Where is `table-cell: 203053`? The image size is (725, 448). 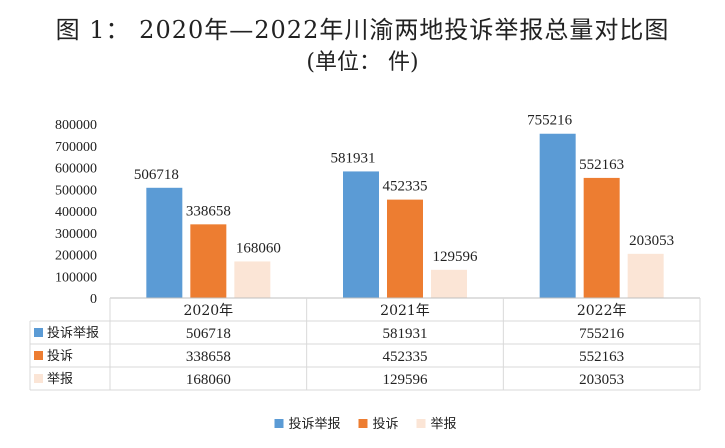
table-cell: 203053 is located at coordinates (601, 380).